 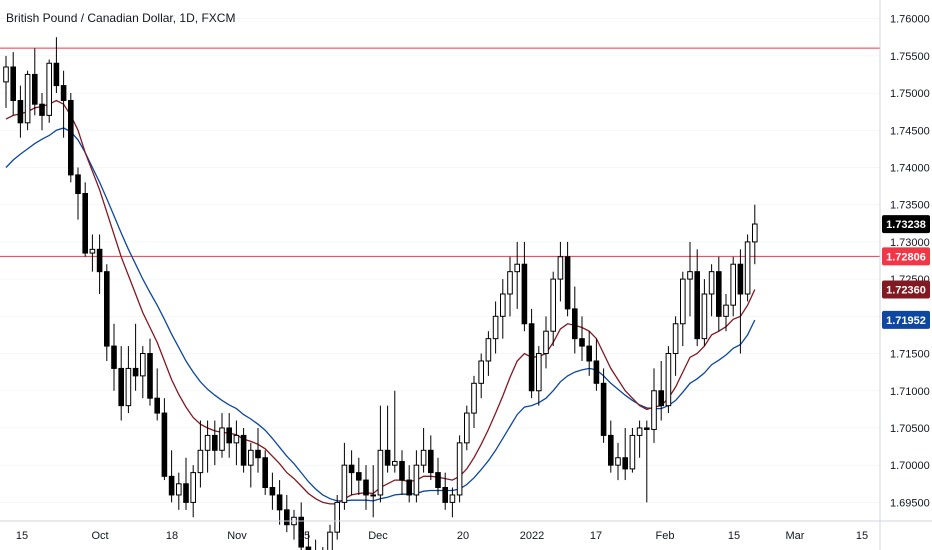 I want to click on price-tag: 1.73238, so click(x=906, y=224).